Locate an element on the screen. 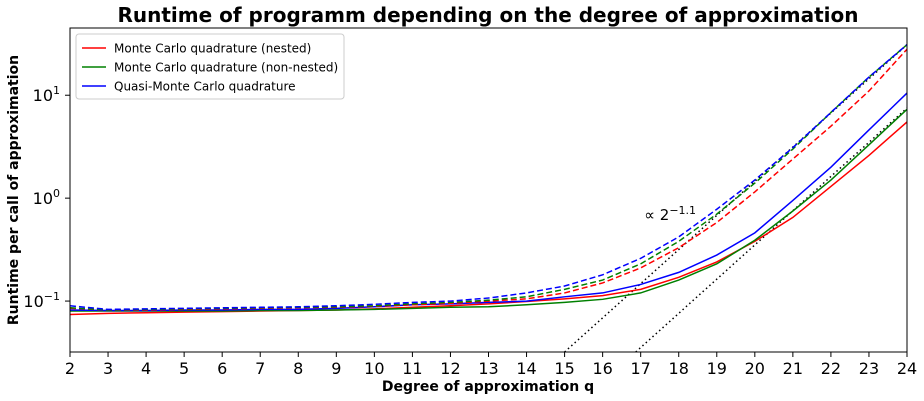  y-tick-exponent: 1 is located at coordinates (56, 90).